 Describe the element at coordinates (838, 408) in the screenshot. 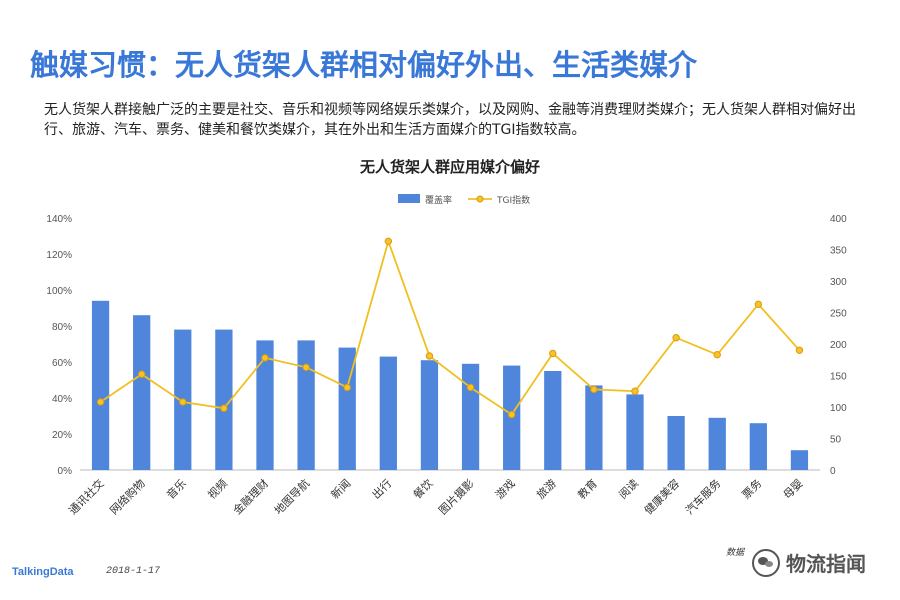

I see `y-right-tick-label: 100` at that location.